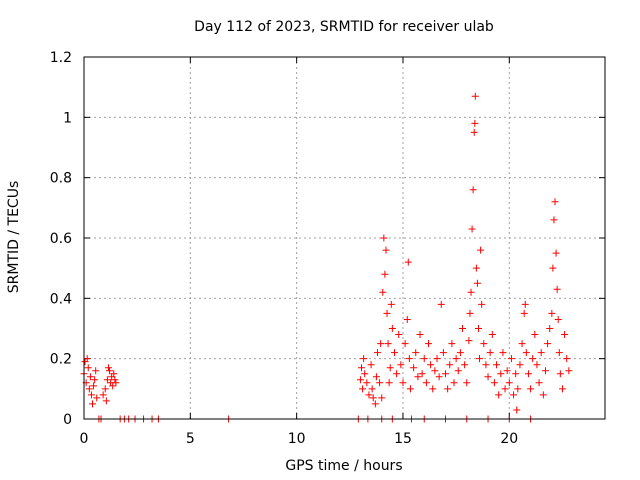 Image resolution: width=640 pixels, height=480 pixels. I want to click on y-tick-label: 1.2, so click(61, 58).